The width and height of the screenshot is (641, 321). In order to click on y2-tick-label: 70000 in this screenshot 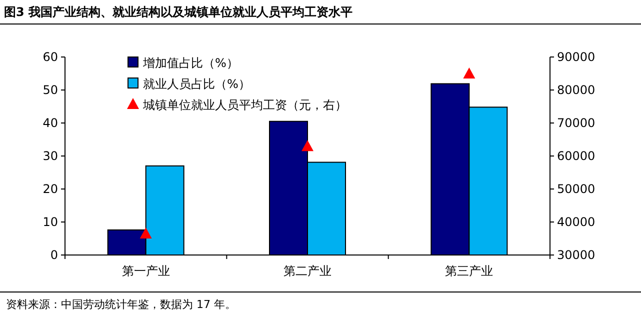, I will do `click(576, 123)`.